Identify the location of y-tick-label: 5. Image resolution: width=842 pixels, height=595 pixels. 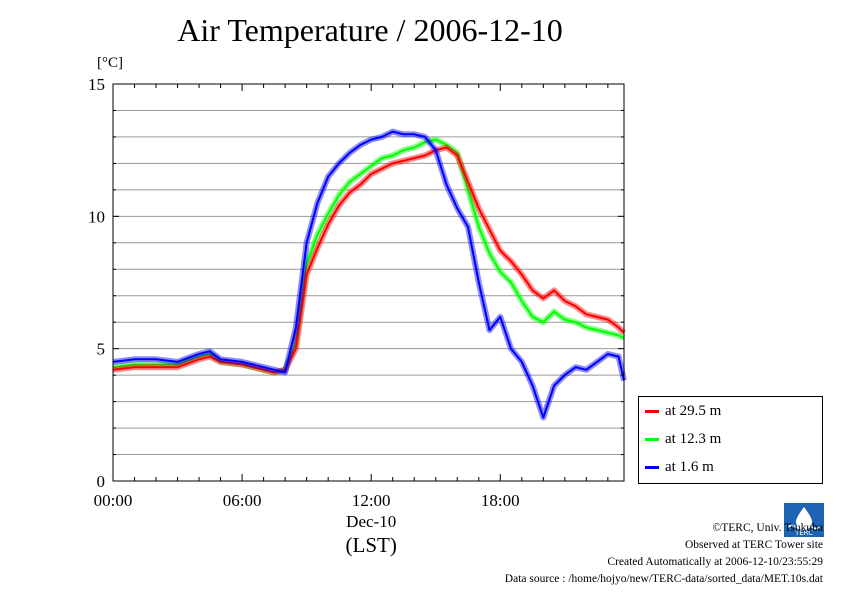
(101, 349).